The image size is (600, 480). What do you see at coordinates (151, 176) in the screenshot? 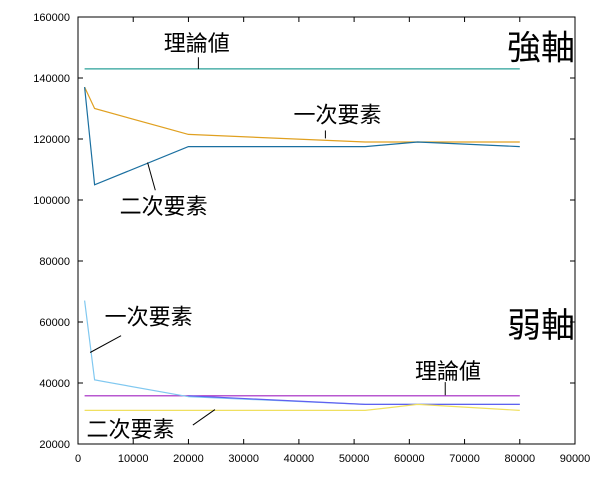
I see `leader-second-order-strong` at bounding box center [151, 176].